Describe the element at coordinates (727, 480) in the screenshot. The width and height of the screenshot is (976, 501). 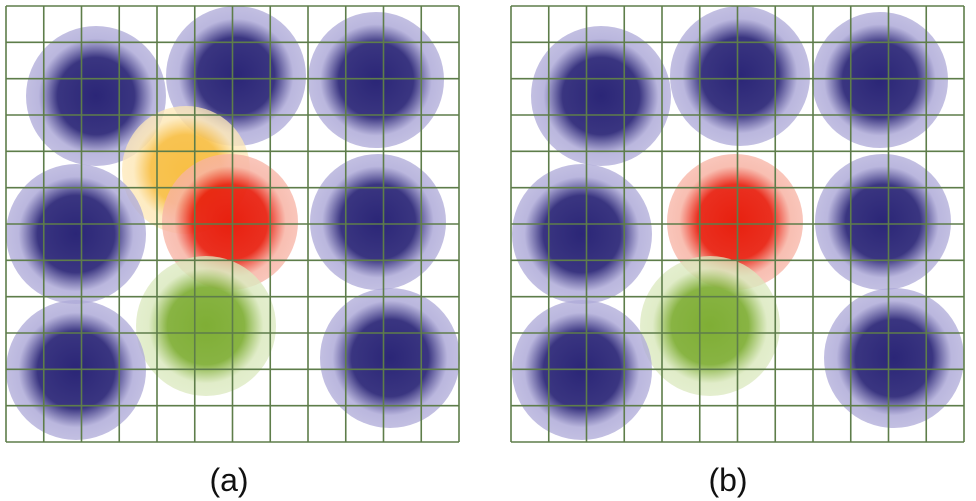
I see `panel-b-label: (b)` at that location.